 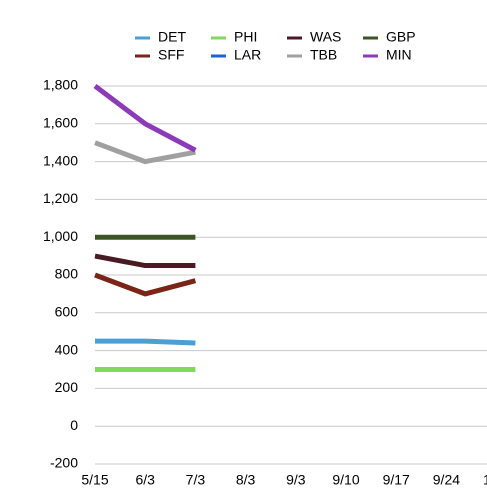 What do you see at coordinates (64, 463) in the screenshot?
I see `y-tick-label: -200` at bounding box center [64, 463].